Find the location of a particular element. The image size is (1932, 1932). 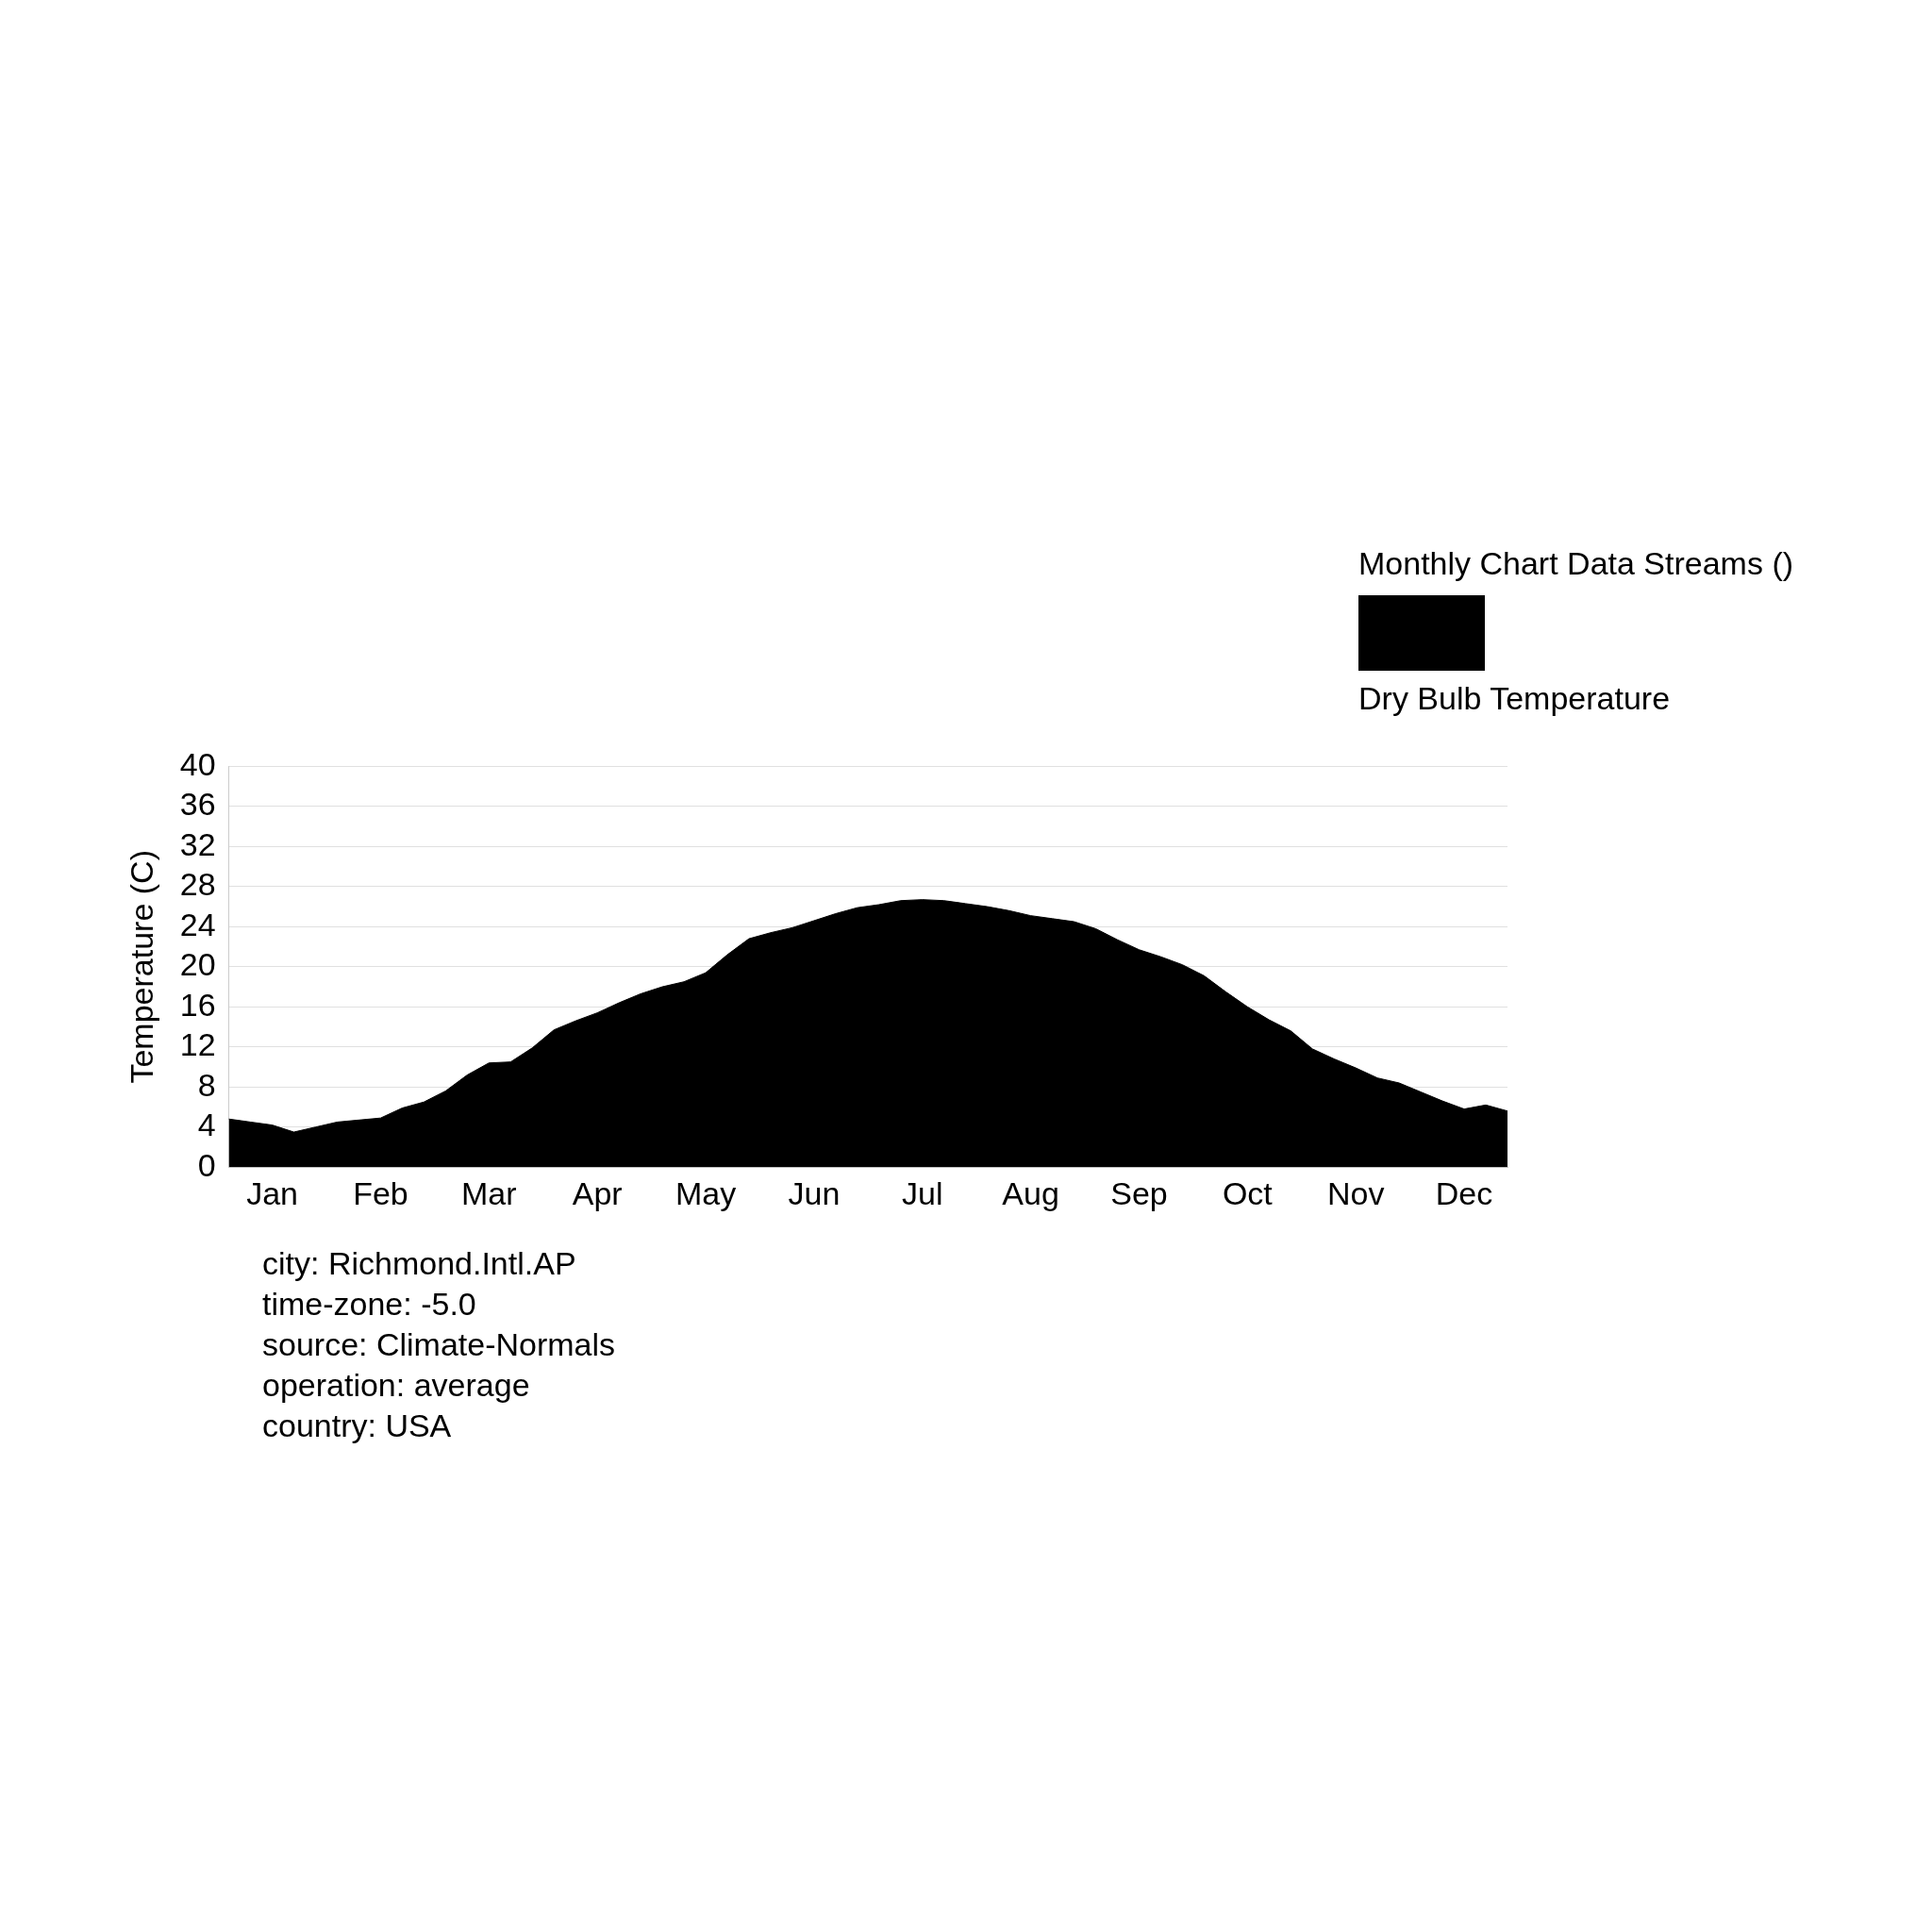

text: country: USA is located at coordinates (358, 1426).